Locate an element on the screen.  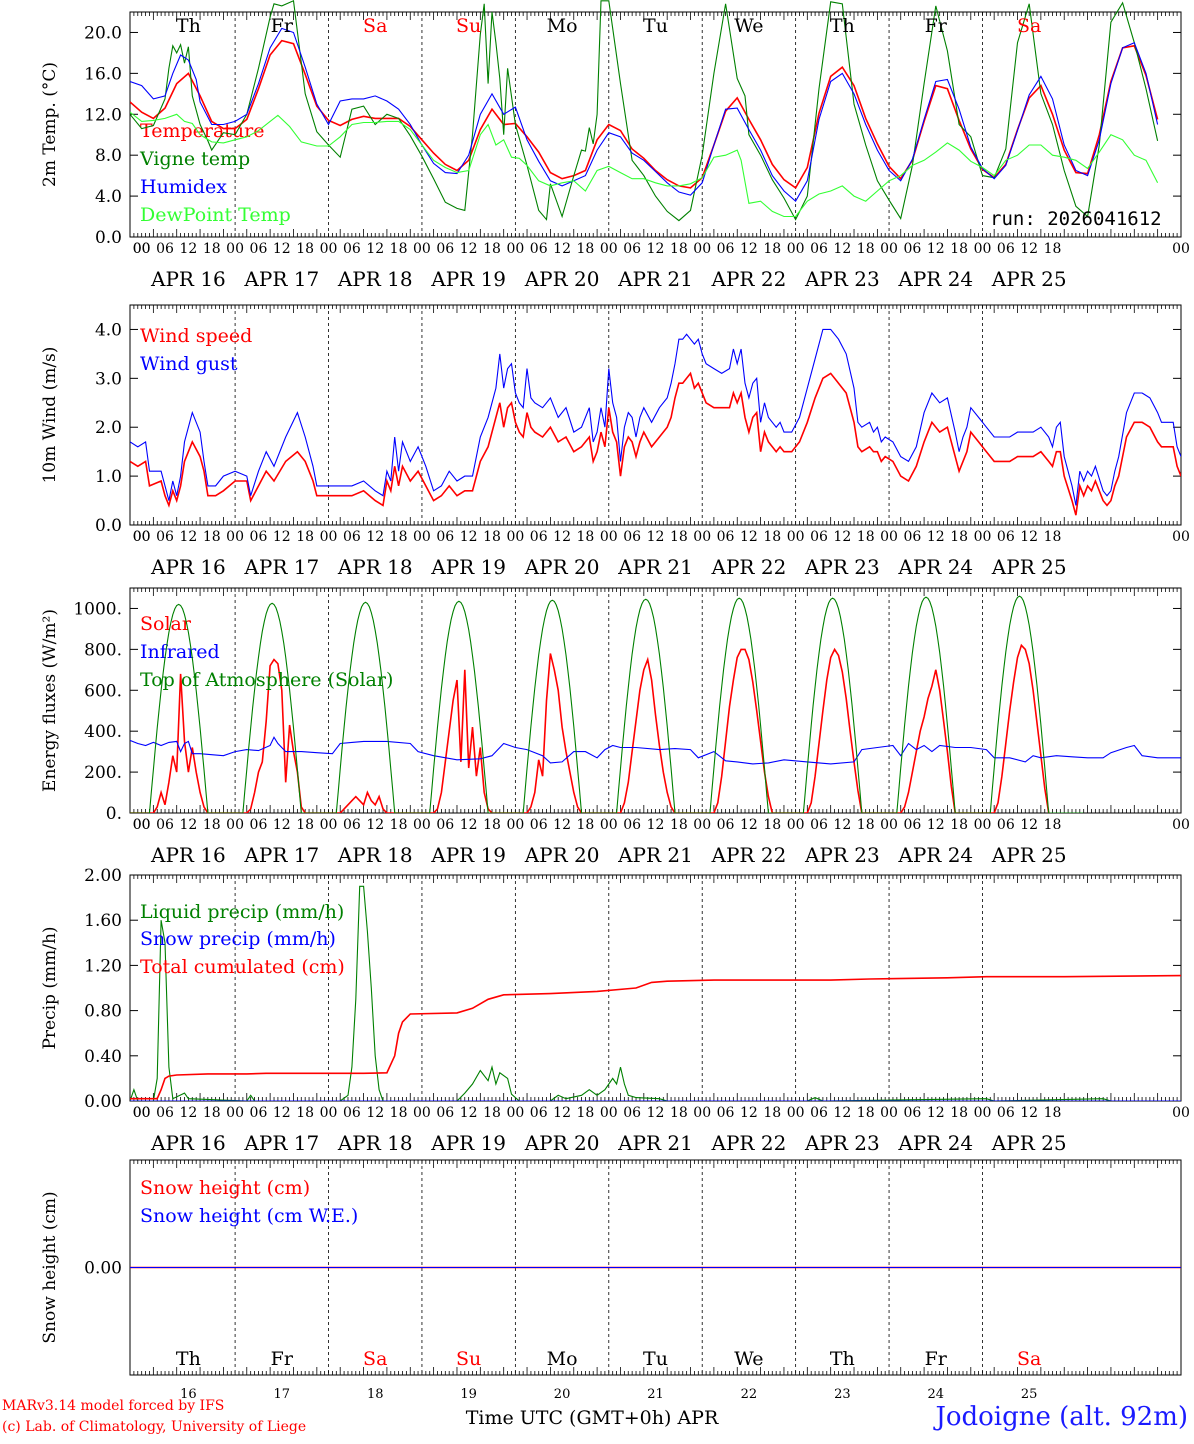
weekday-label: Fr is located at coordinates (936, 1359).